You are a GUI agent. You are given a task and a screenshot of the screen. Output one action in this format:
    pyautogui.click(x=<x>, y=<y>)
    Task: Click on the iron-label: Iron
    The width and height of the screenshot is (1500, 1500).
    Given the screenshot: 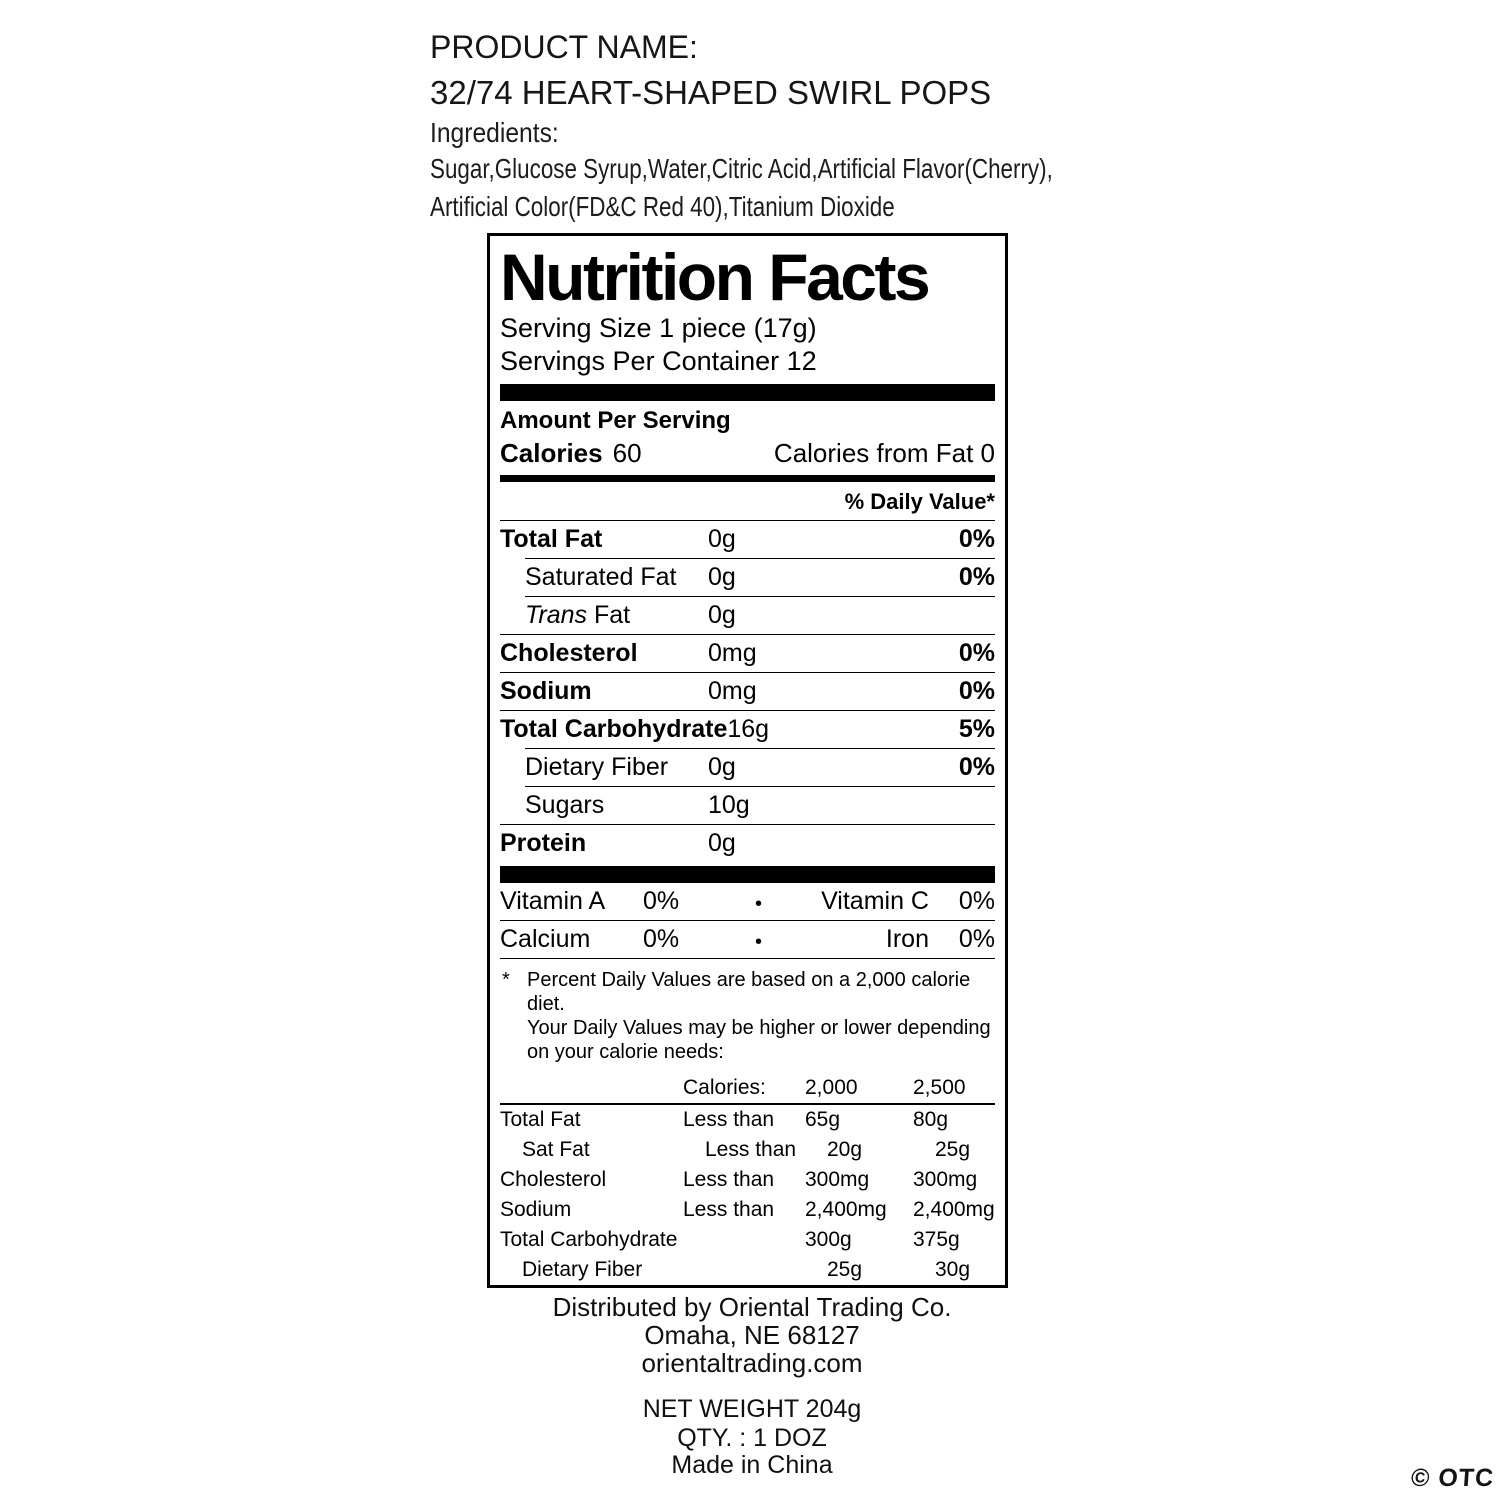 What is the action you would take?
    pyautogui.click(x=907, y=939)
    